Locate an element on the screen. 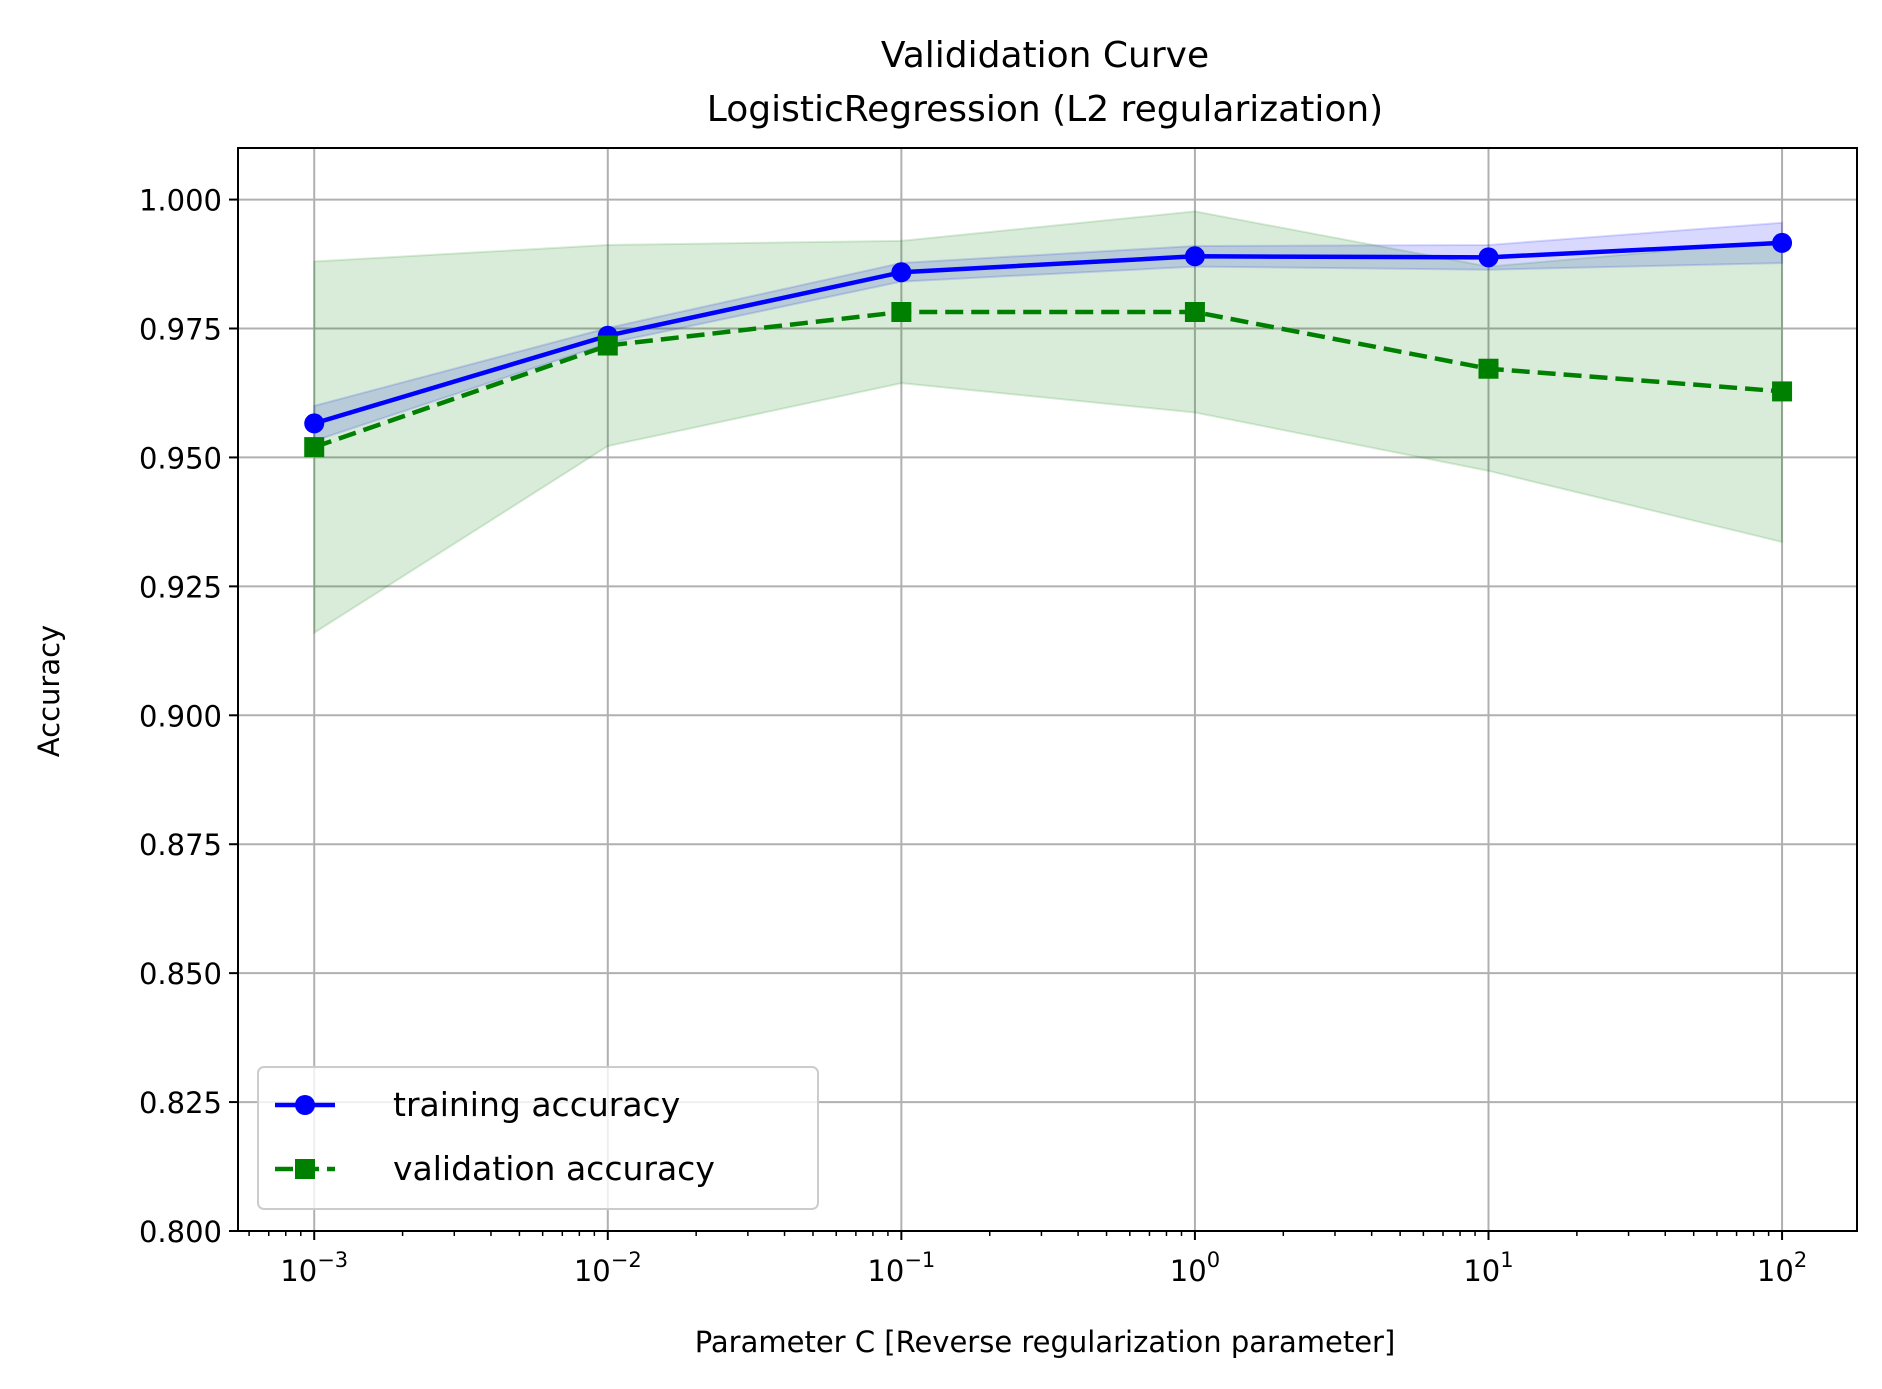 The image size is (1882, 1389). y-tick-label: 0.950 is located at coordinates (180, 458).